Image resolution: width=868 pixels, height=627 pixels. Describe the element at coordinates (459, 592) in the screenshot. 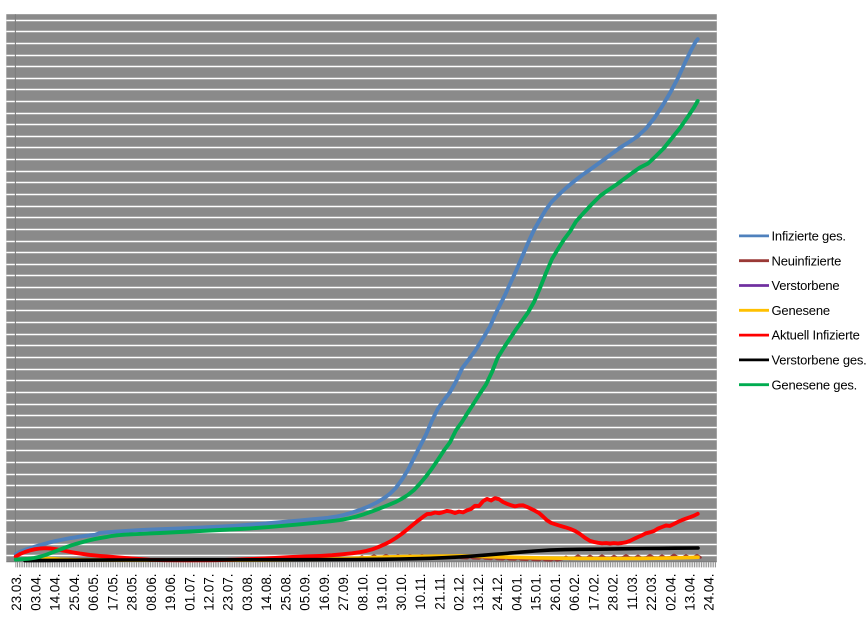

I see `svg-text: 02.12.` at that location.